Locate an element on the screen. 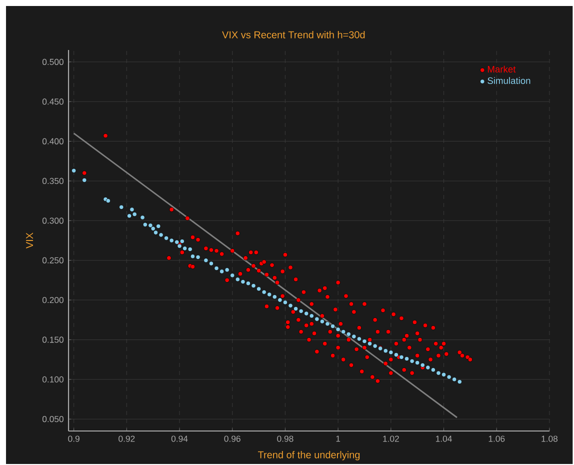 This screenshot has width=574, height=465. y-tick-label: 0.150 is located at coordinates (53, 339).